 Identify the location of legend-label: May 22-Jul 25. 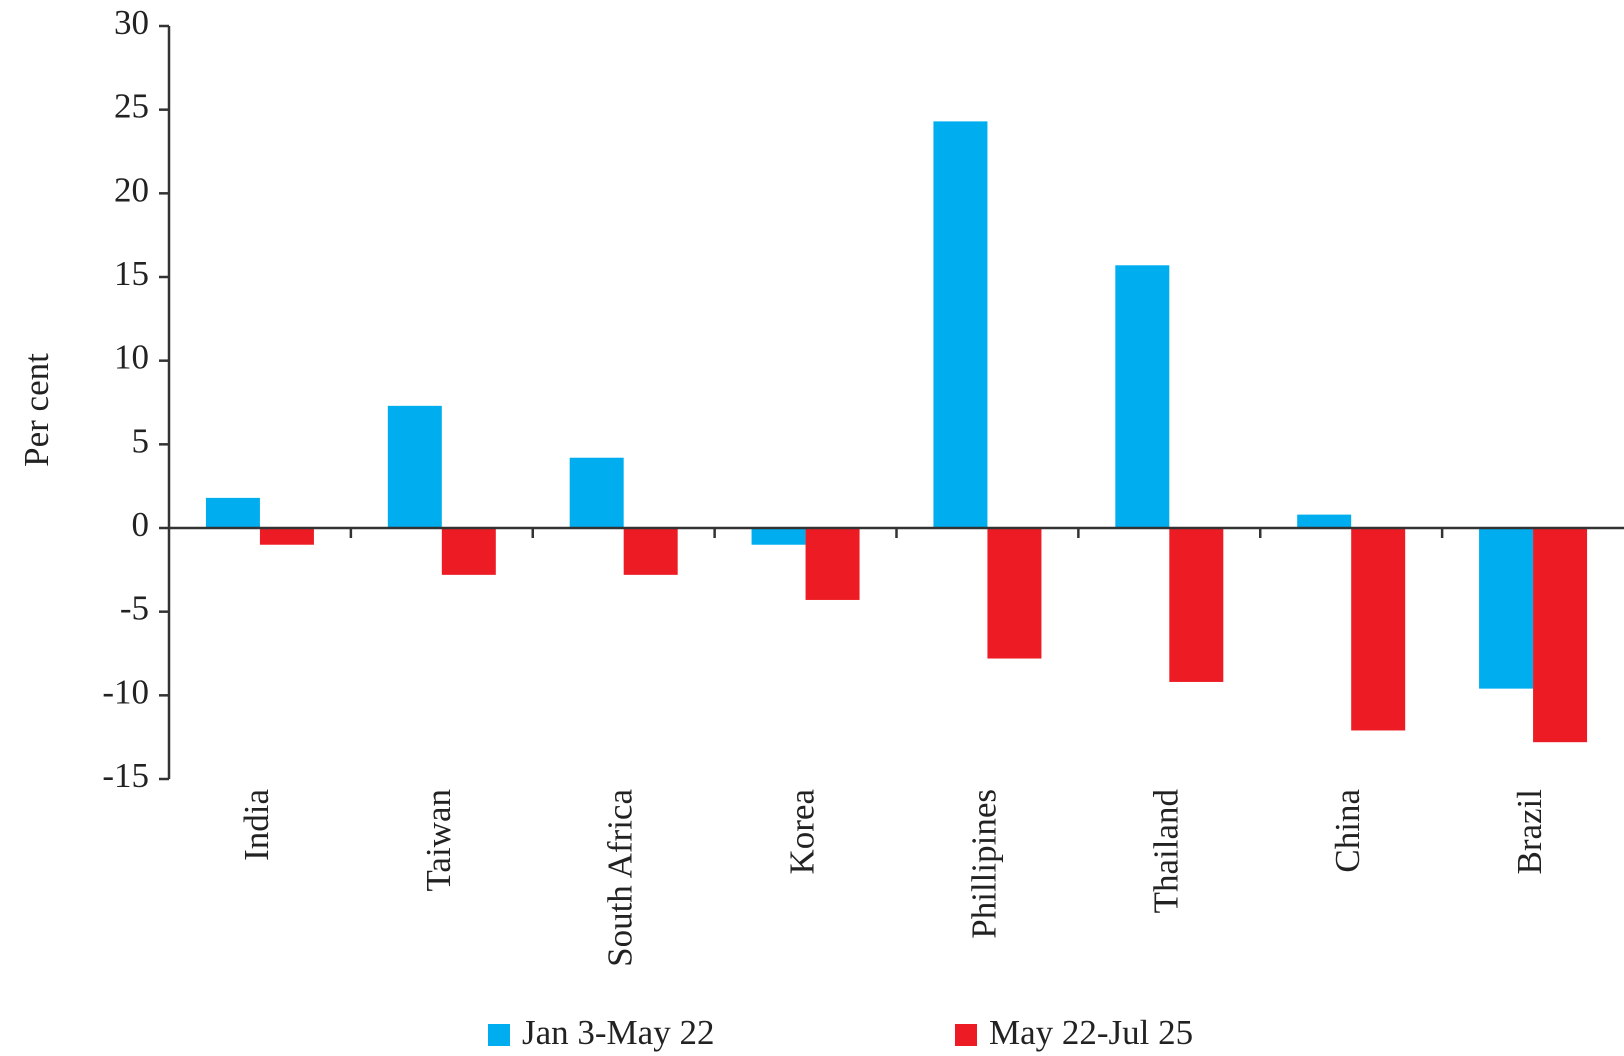
(1091, 1032).